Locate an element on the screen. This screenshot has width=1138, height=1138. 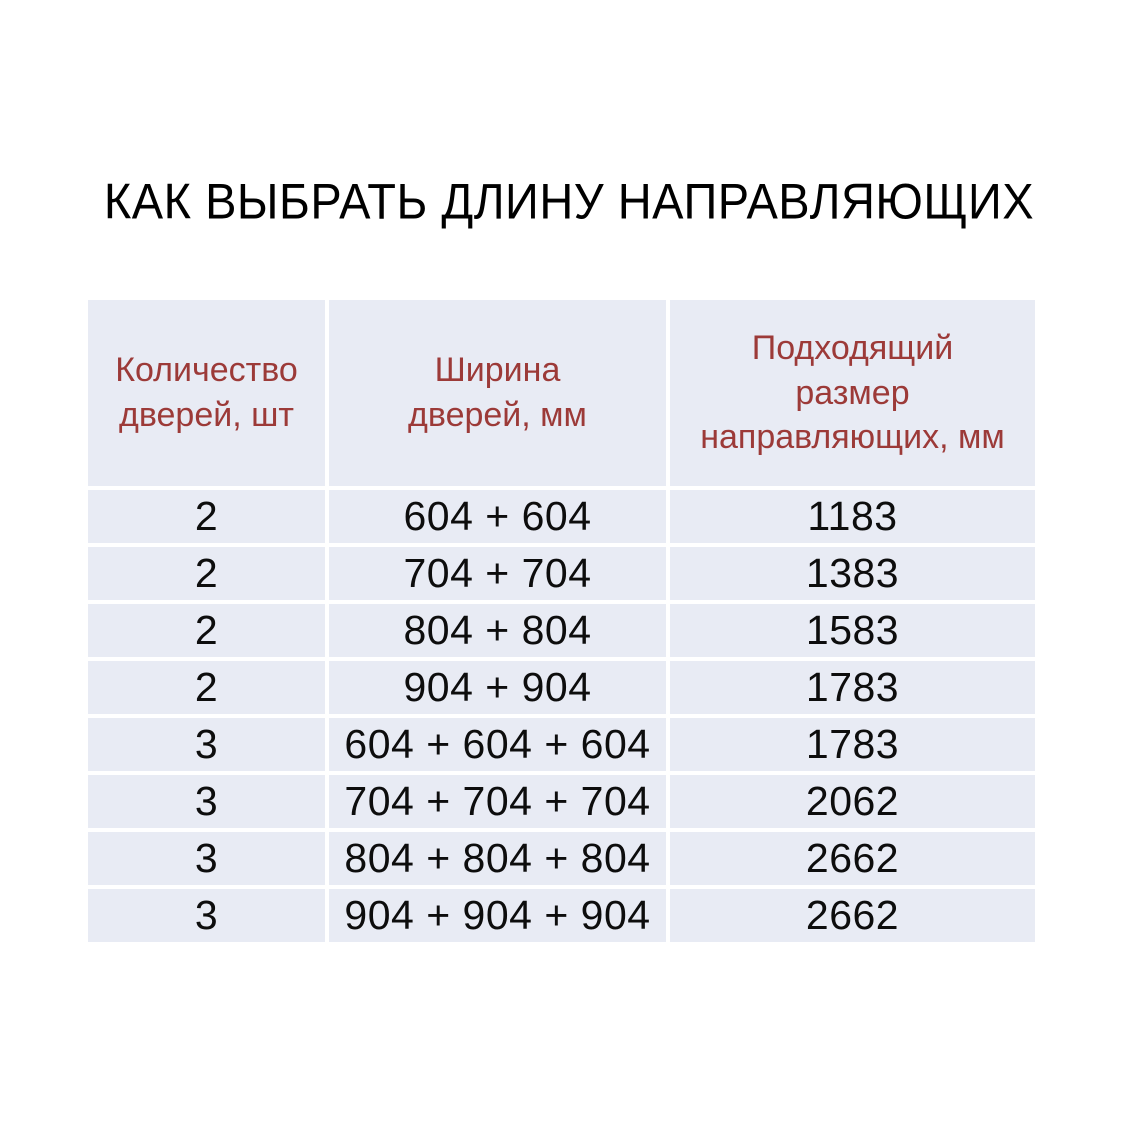
table-cell-r3-c3: 1583 is located at coordinates (852, 630).